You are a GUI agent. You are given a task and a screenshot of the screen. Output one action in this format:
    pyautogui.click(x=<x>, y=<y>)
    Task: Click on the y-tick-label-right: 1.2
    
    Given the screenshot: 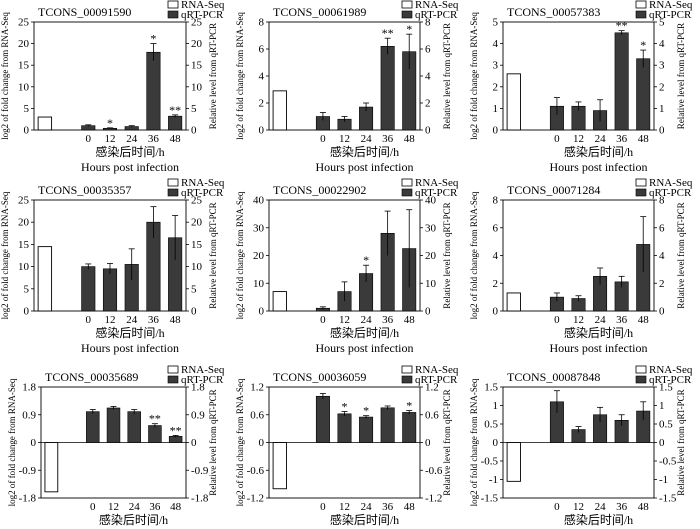 What is the action you would take?
    pyautogui.click(x=432, y=388)
    